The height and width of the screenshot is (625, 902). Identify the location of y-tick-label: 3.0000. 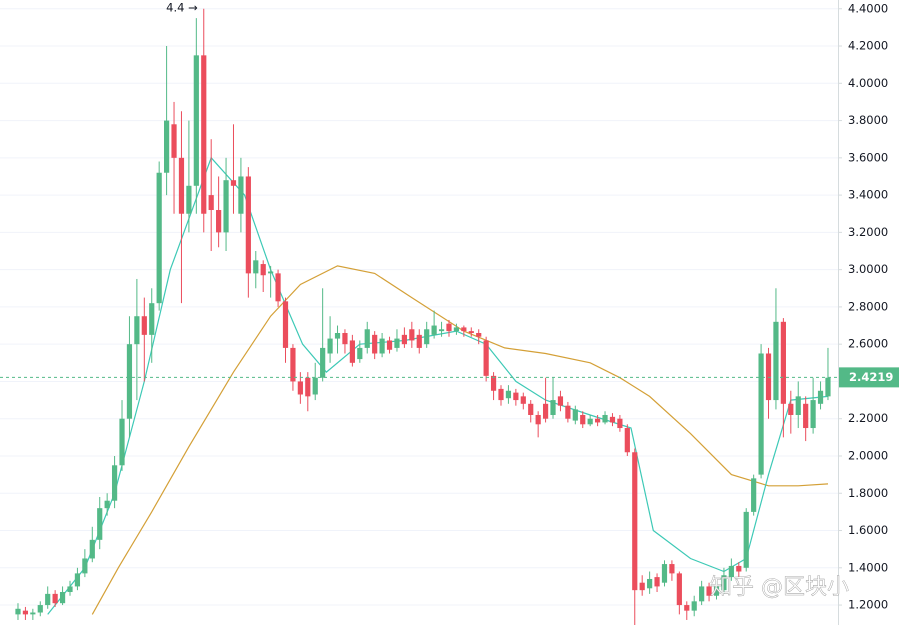
(868, 269).